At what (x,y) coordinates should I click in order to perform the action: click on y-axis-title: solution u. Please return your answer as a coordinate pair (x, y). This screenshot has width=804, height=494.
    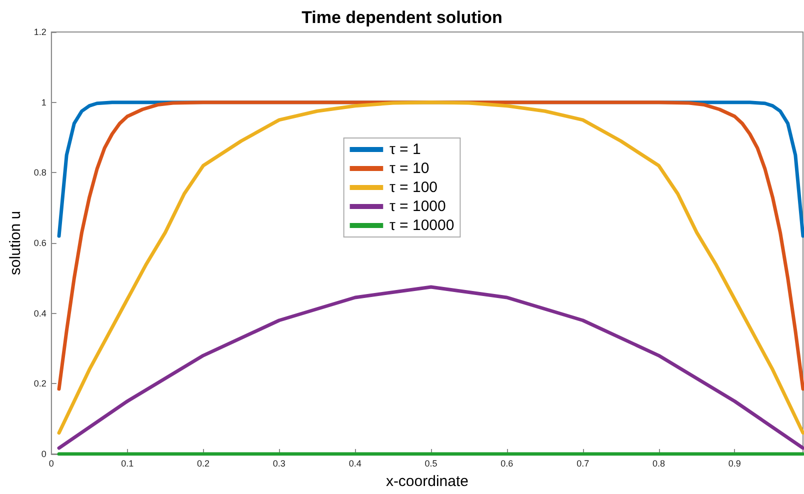
    Looking at the image, I should click on (15, 243).